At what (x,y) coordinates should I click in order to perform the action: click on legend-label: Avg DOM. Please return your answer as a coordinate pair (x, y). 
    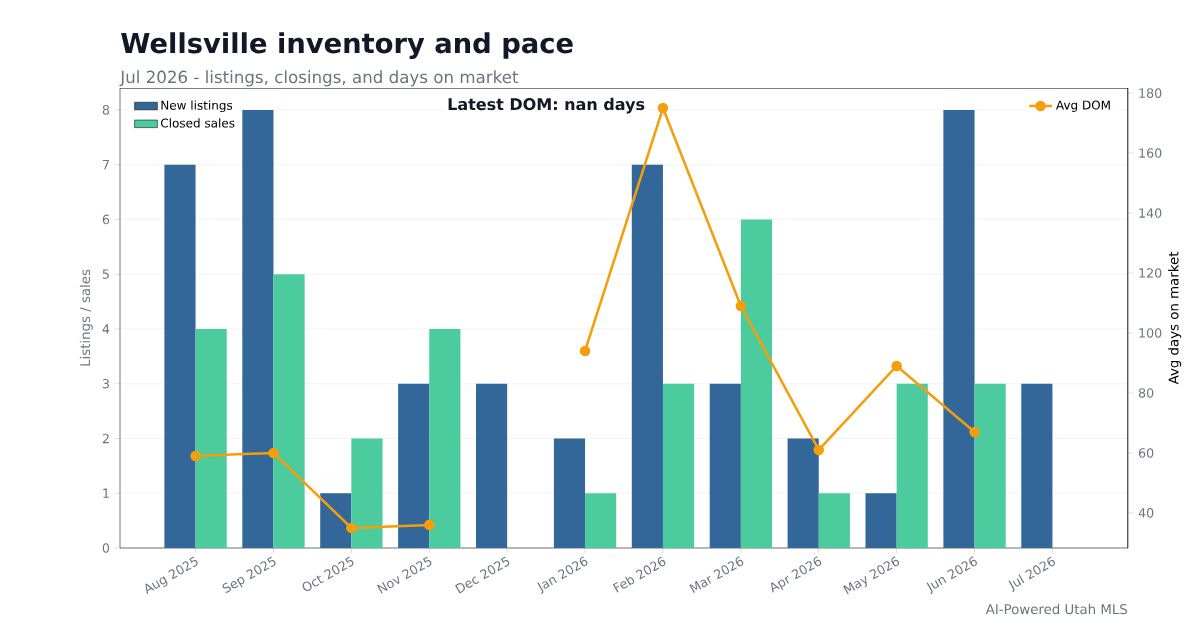
    Looking at the image, I should click on (1083, 106).